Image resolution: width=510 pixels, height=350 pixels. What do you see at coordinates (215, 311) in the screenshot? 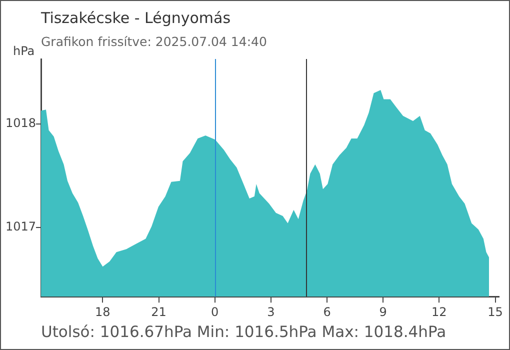
I see `x-tick-label: 0` at bounding box center [215, 311].